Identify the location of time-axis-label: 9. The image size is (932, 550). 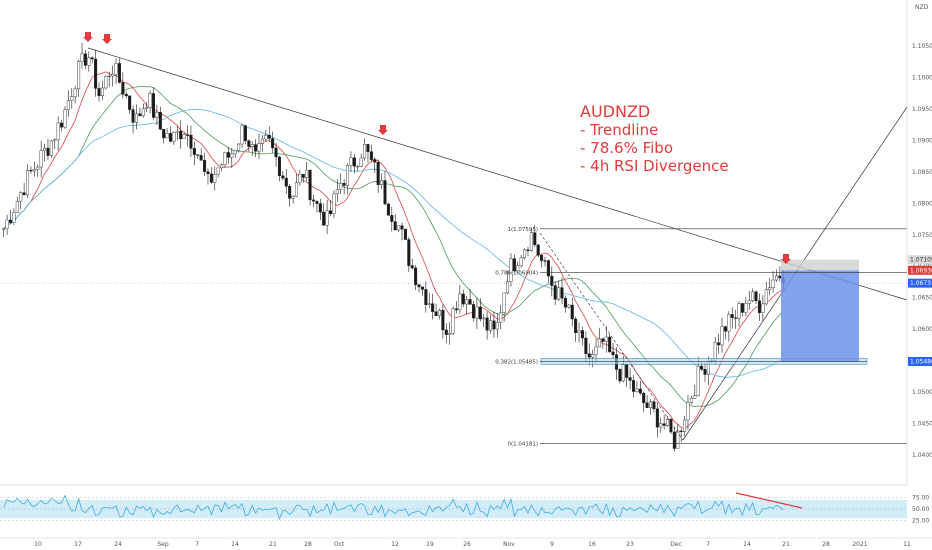
(552, 544).